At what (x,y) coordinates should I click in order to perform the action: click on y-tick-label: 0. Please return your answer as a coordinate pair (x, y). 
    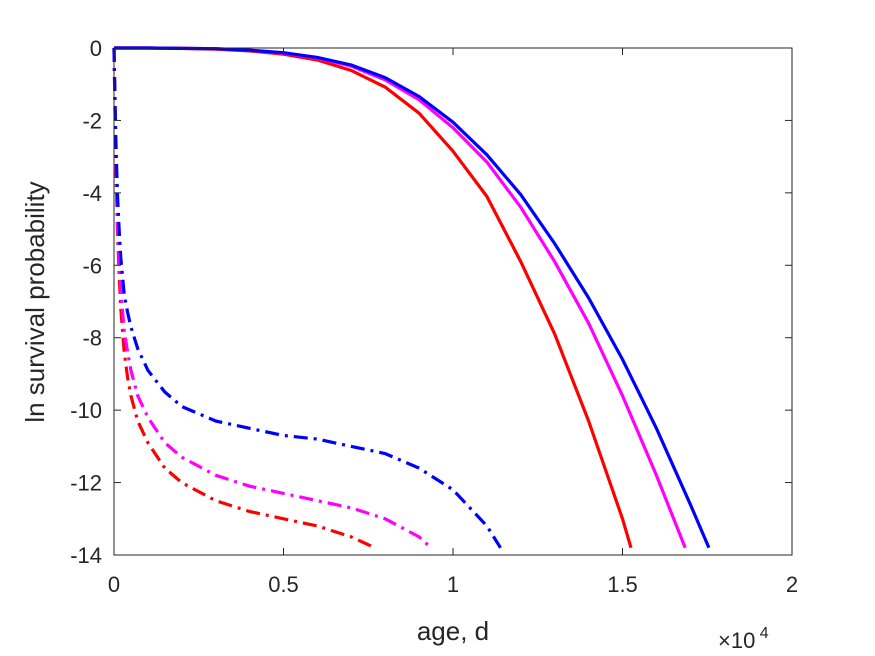
    Looking at the image, I should click on (96, 48).